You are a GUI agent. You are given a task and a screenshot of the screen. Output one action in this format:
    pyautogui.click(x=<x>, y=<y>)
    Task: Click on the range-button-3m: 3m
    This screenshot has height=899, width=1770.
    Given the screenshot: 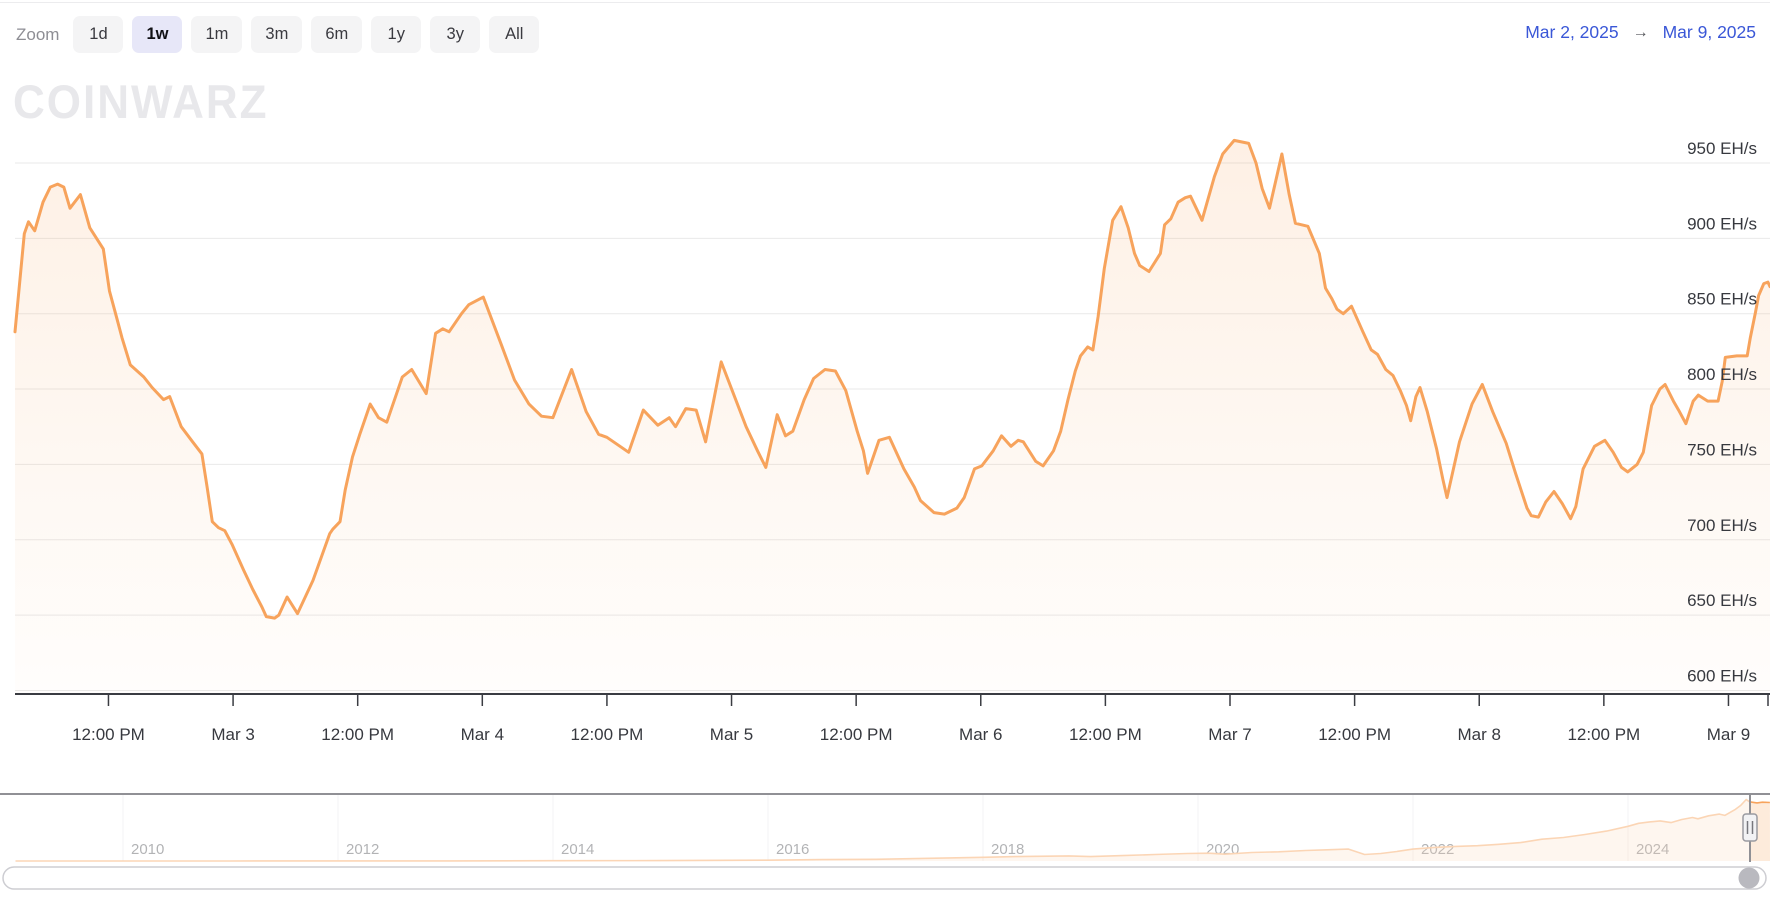 What is the action you would take?
    pyautogui.click(x=277, y=34)
    